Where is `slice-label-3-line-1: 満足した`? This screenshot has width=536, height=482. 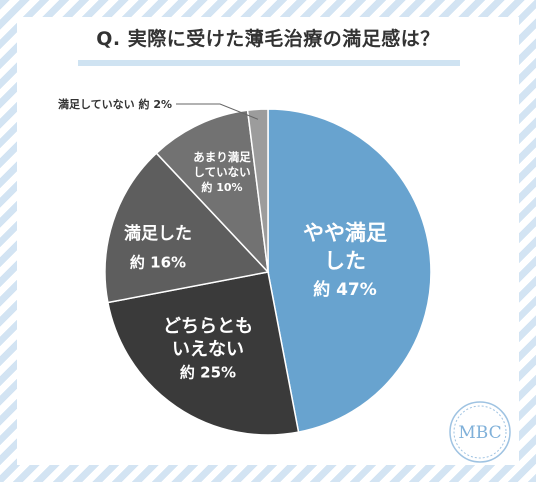 slice-label-3-line-1: 満足した is located at coordinates (158, 233).